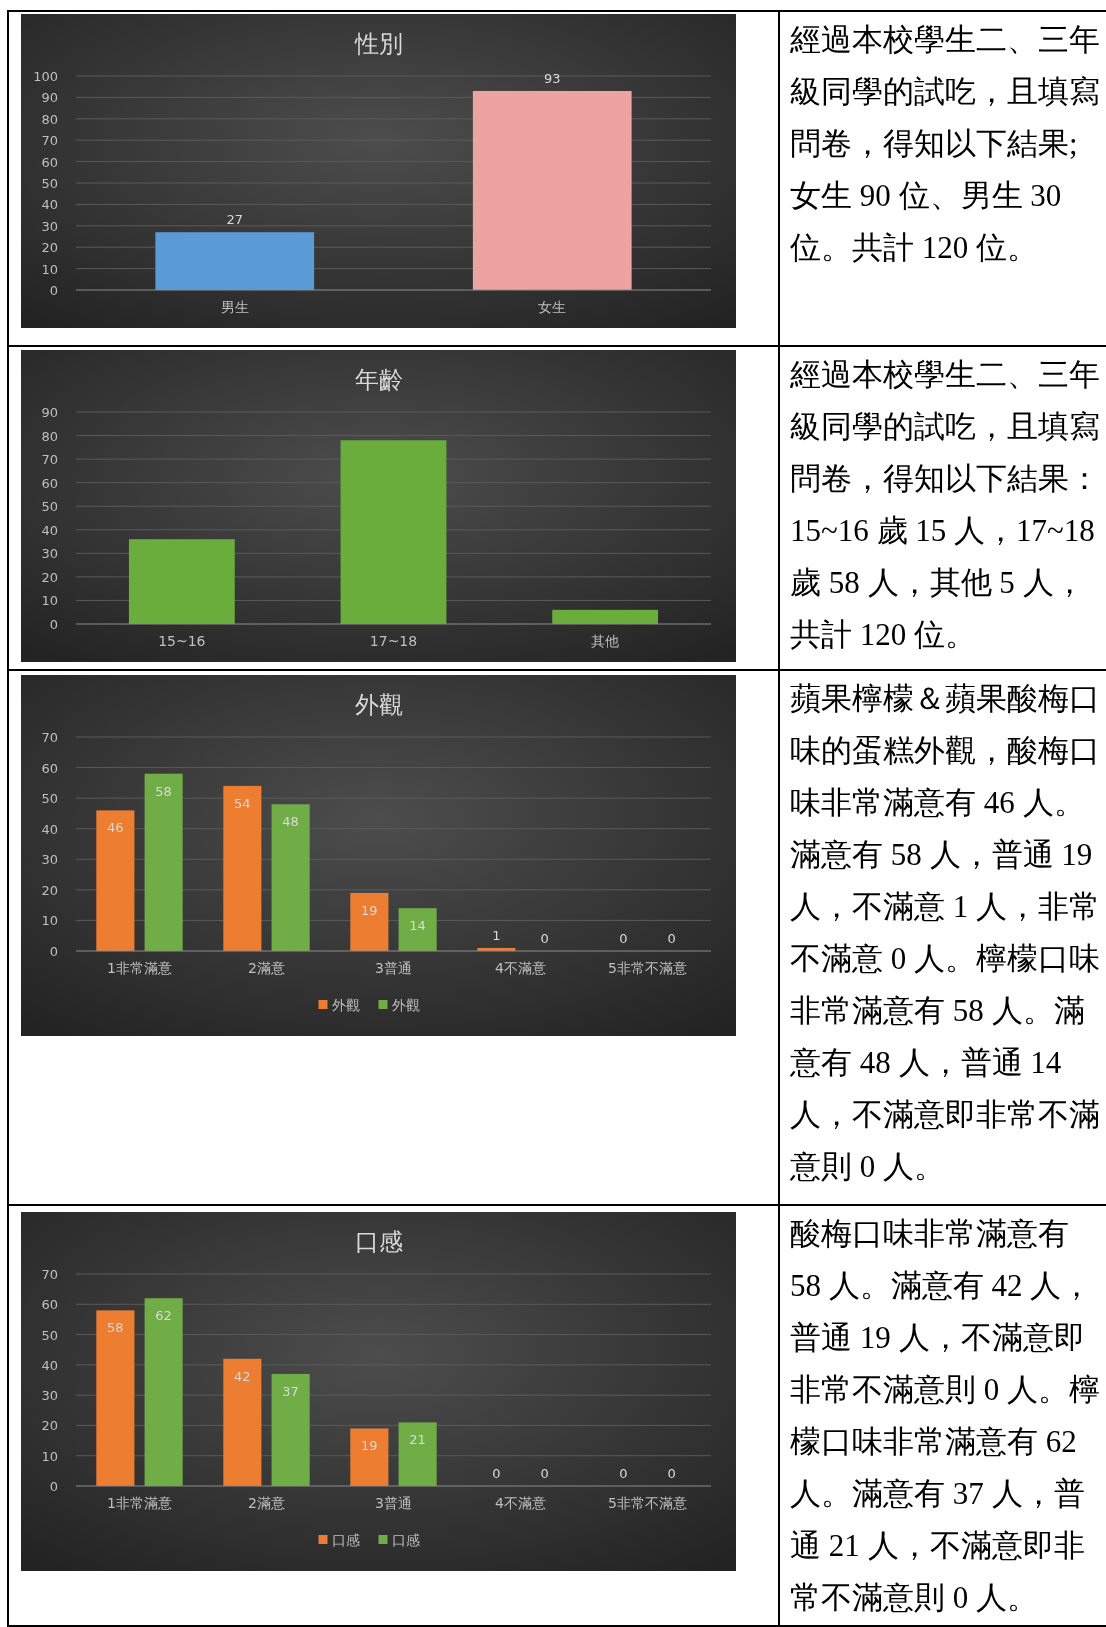  I want to click on text: 經過本校學生二、三年級同學的試吃，且填寫問卷，得知以下結果：15~16 歲 15 人，17~18 歲 58 人，其他 5 人，共計 120 位。, so click(945, 505).